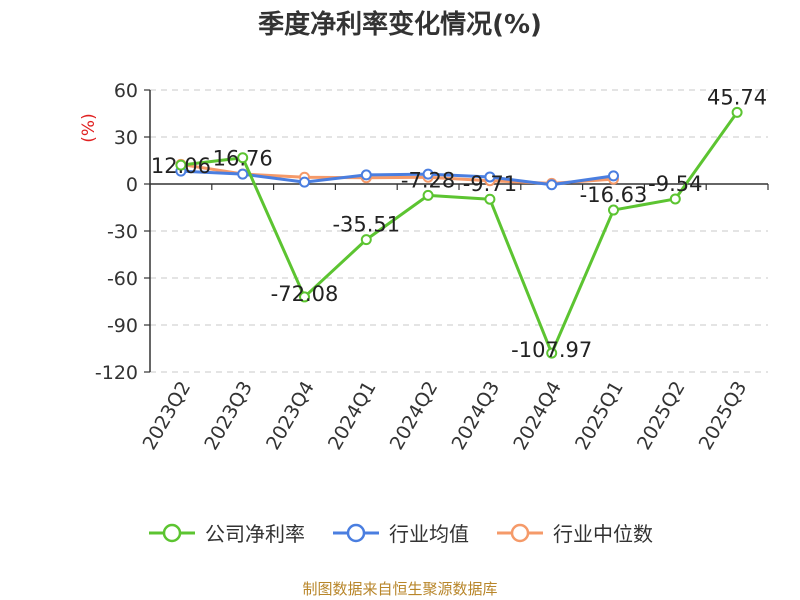  What do you see at coordinates (126, 138) in the screenshot?
I see `y-tick-label: 30` at bounding box center [126, 138].